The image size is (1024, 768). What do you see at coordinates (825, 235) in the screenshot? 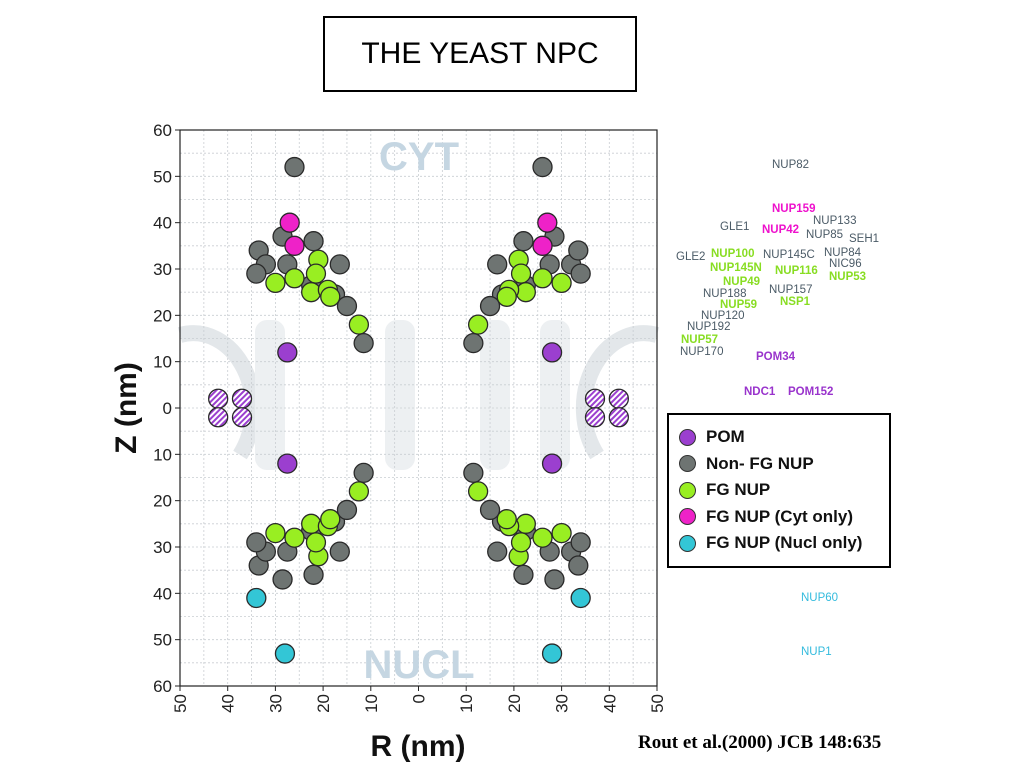
I see `nup-label: NUP85` at bounding box center [825, 235].